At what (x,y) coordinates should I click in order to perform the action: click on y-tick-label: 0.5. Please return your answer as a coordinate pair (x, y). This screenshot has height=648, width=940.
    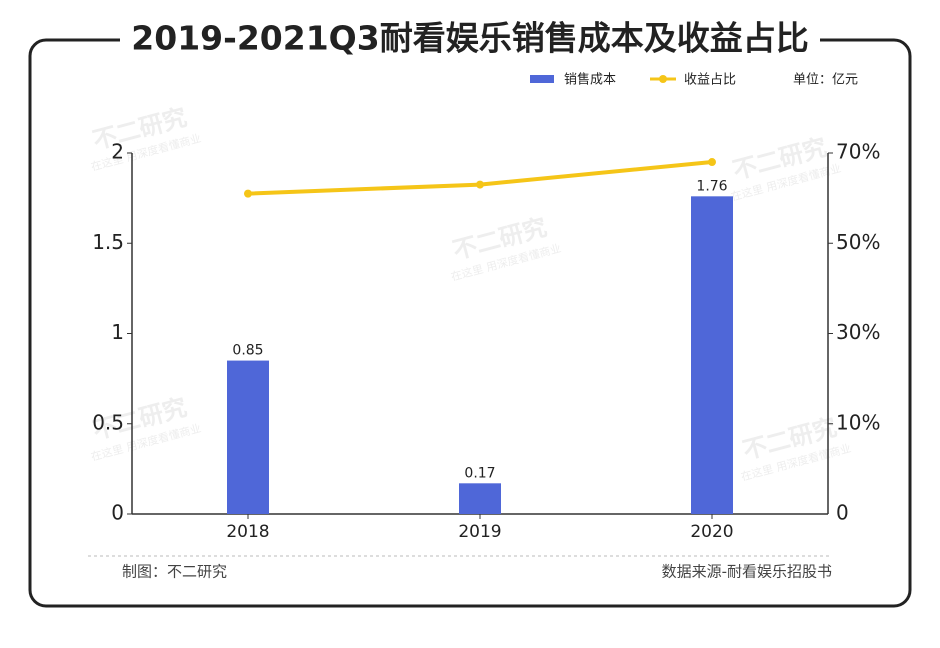
    Looking at the image, I should click on (108, 422).